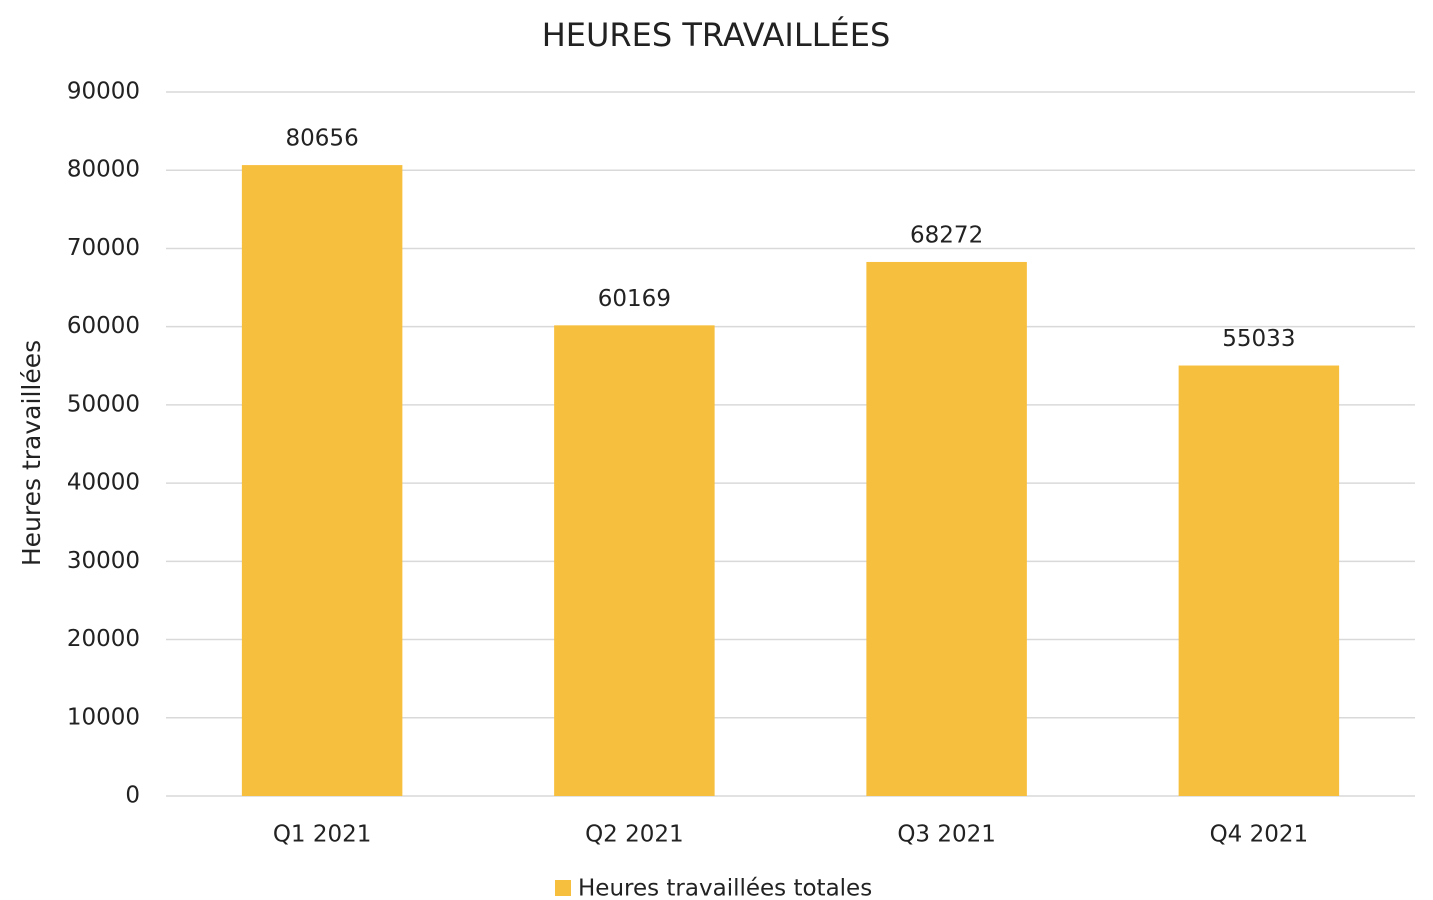 The height and width of the screenshot is (900, 1433). Describe the element at coordinates (634, 299) in the screenshot. I see `data-label: 60169` at that location.